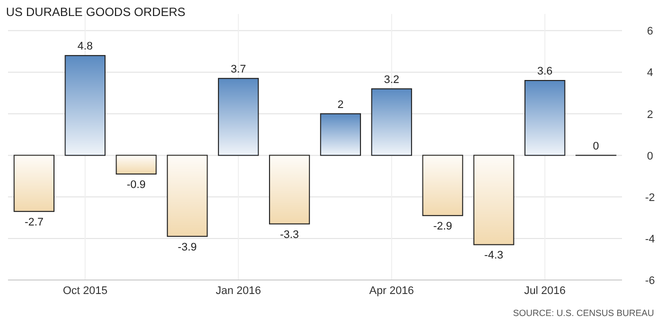 The width and height of the screenshot is (663, 324). What do you see at coordinates (650, 198) in the screenshot?
I see `y-tick-label: -2` at bounding box center [650, 198].